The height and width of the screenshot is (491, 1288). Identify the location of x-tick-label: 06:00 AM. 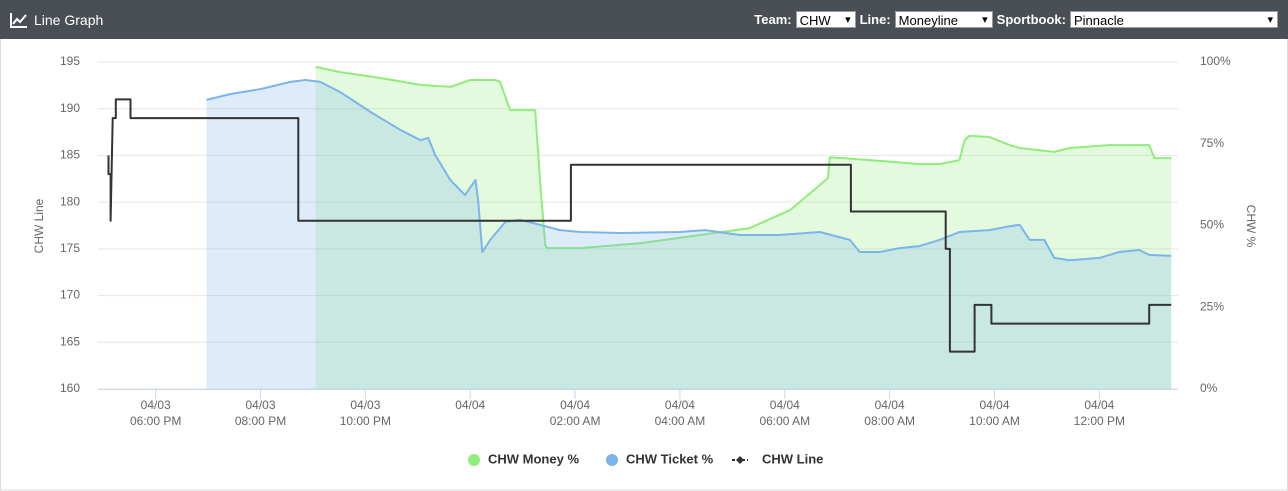
(784, 421).